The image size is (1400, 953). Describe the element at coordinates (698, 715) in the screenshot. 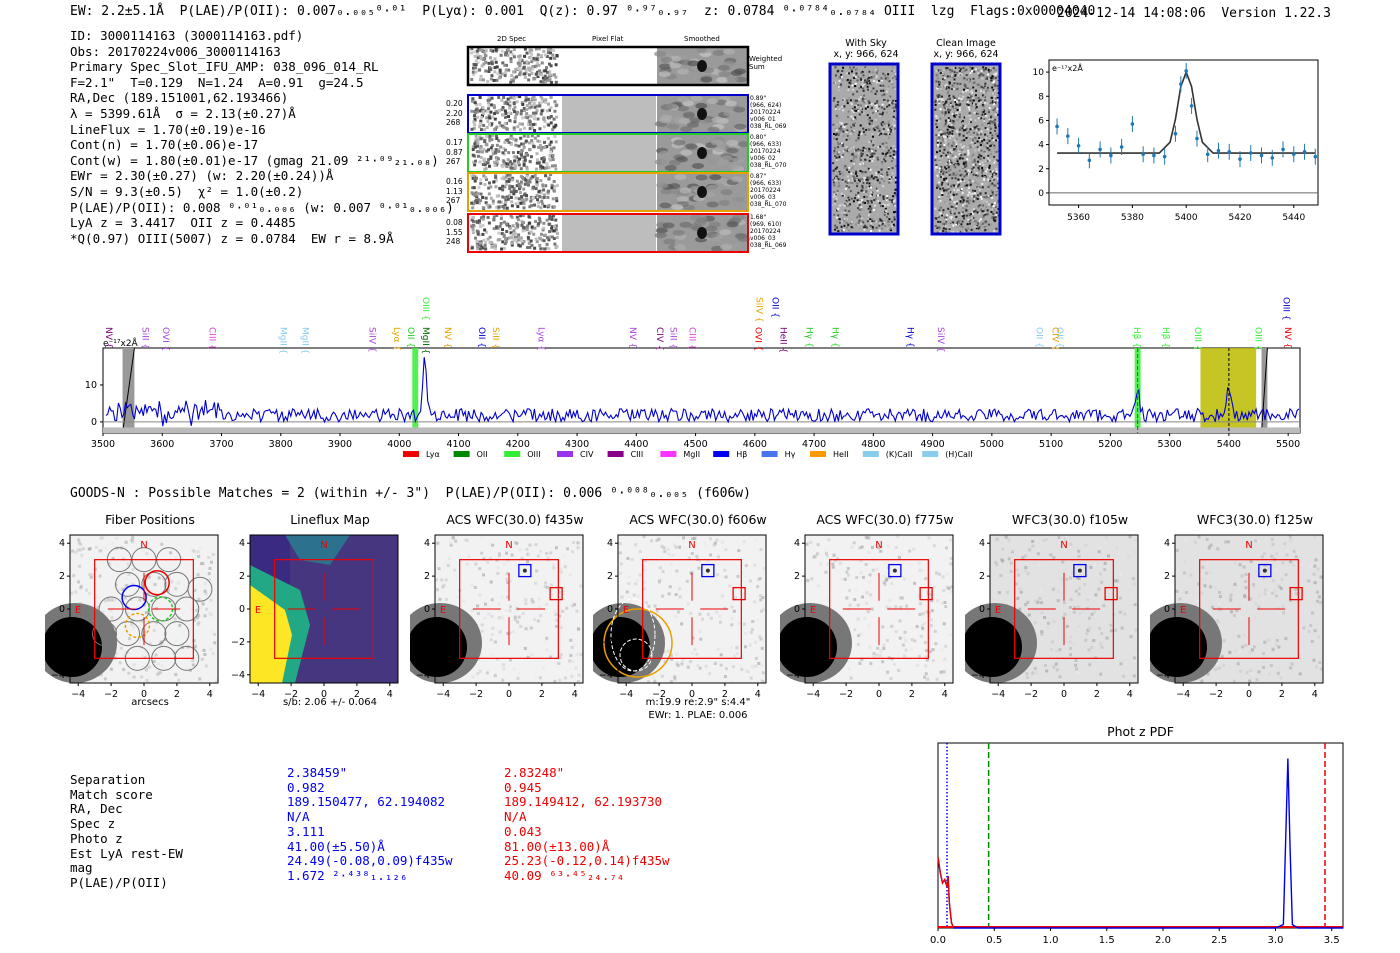

I see `panel-caption-2: EWr: 1. PLAE: 0.006` at that location.